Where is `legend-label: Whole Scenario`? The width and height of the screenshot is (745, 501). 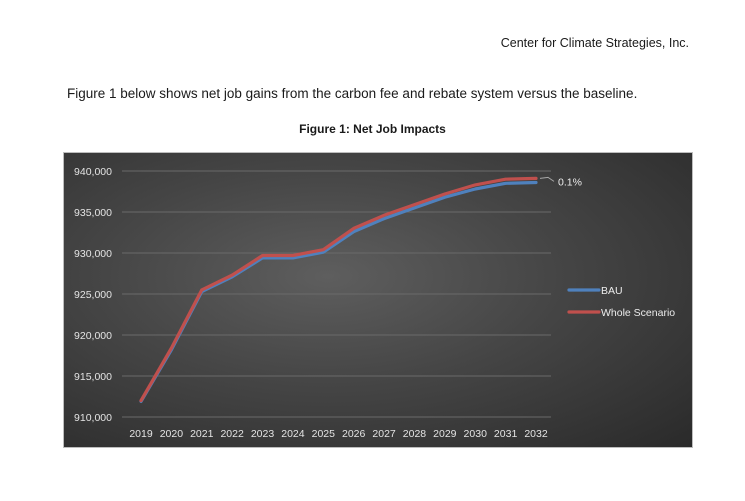 legend-label: Whole Scenario is located at coordinates (638, 313).